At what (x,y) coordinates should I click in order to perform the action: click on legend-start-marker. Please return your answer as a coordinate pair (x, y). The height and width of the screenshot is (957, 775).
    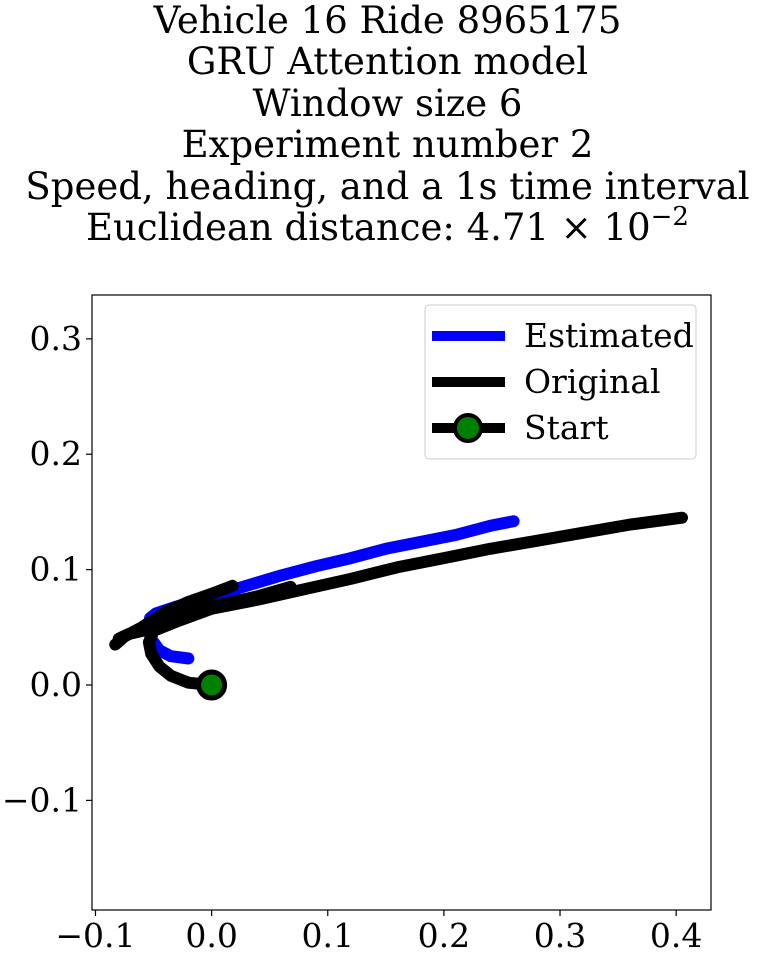
    Looking at the image, I should click on (468, 428).